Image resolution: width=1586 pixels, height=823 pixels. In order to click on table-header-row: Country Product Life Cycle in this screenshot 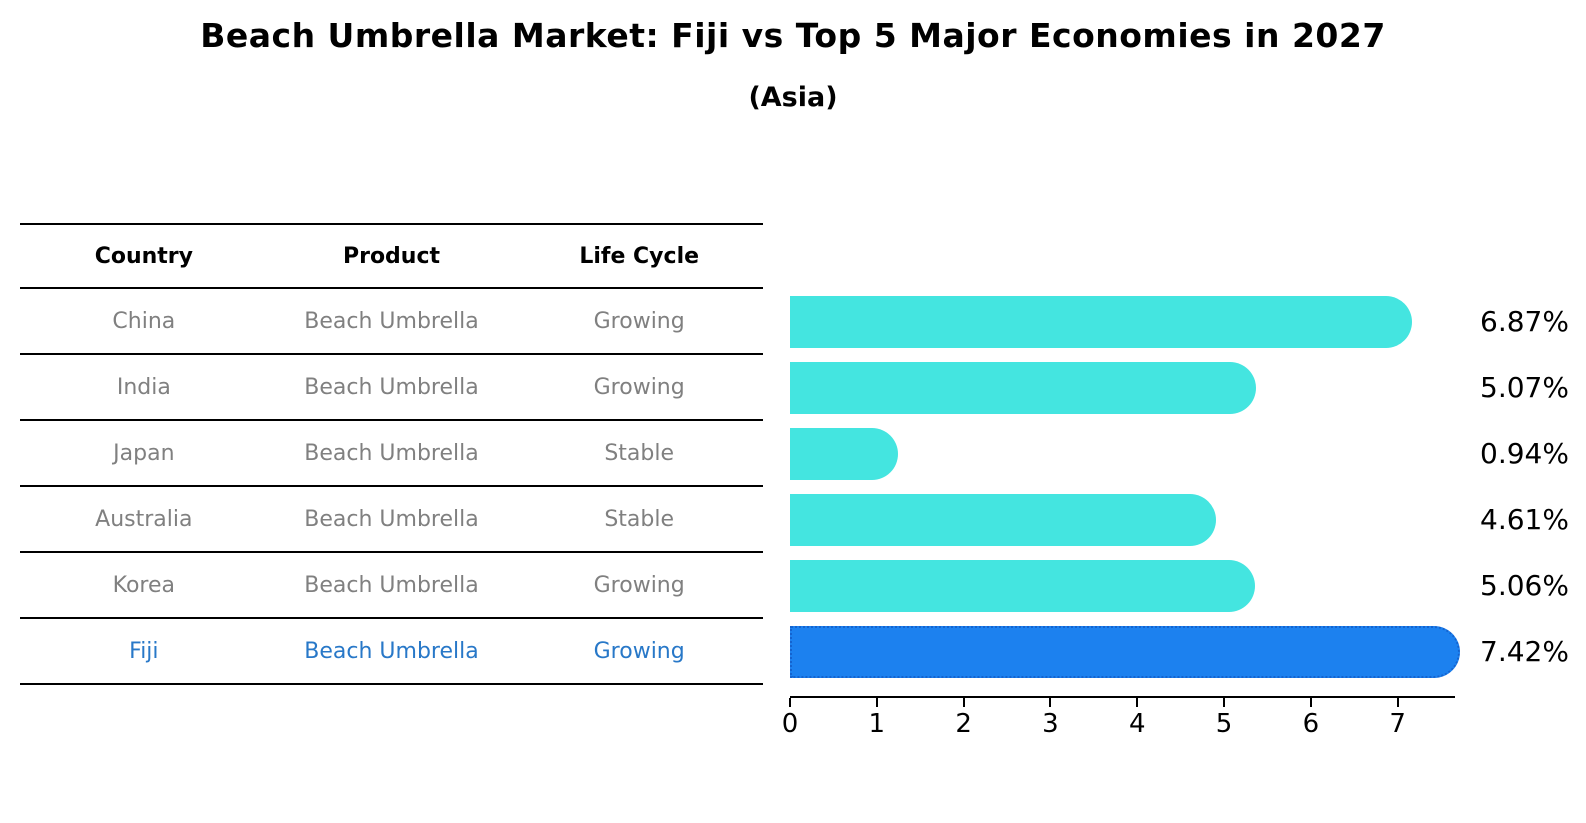, I will do `click(391, 256)`.